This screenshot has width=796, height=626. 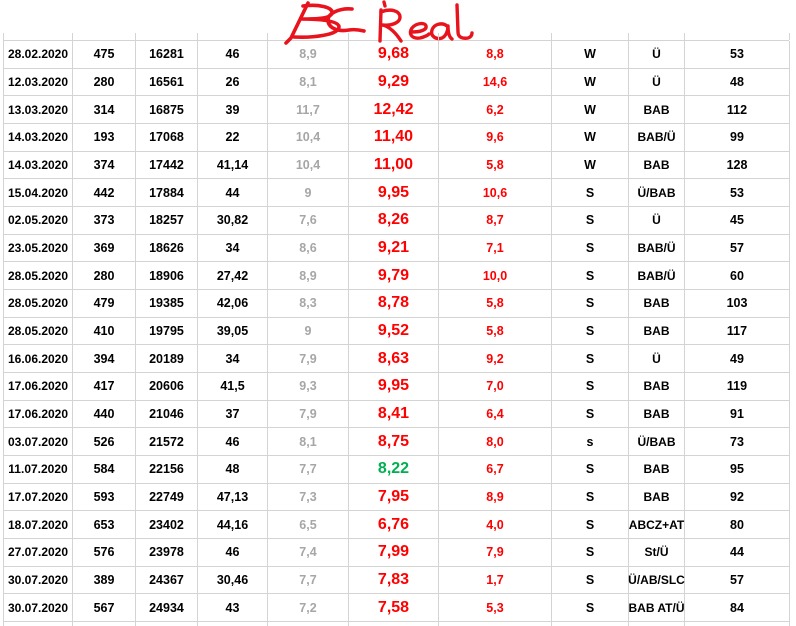 I want to click on table-cell-date-row8: 23.05.2020, so click(x=38, y=248).